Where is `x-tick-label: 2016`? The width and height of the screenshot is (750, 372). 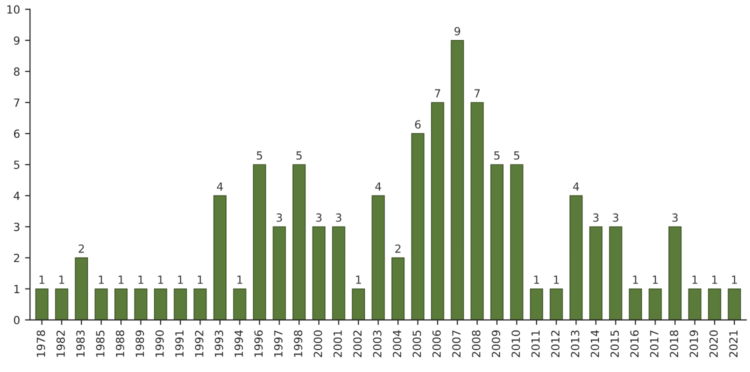
x-tick-label: 2016 is located at coordinates (634, 344).